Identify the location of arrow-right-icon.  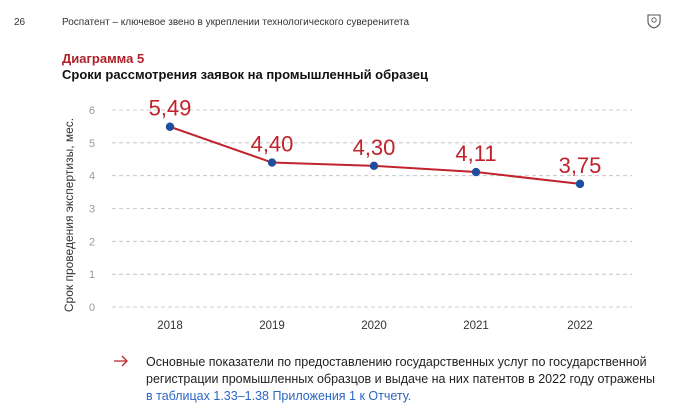
(121, 361).